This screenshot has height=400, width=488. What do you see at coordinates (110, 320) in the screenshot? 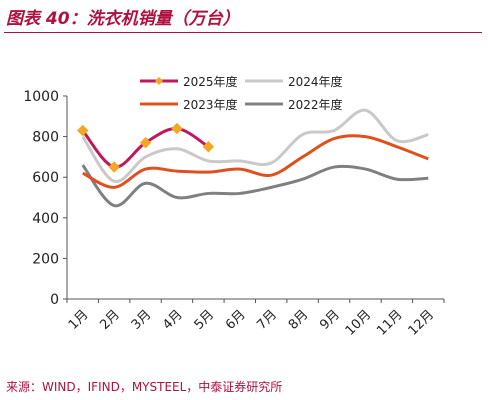
I see `x-tick-label: 2月` at bounding box center [110, 320].